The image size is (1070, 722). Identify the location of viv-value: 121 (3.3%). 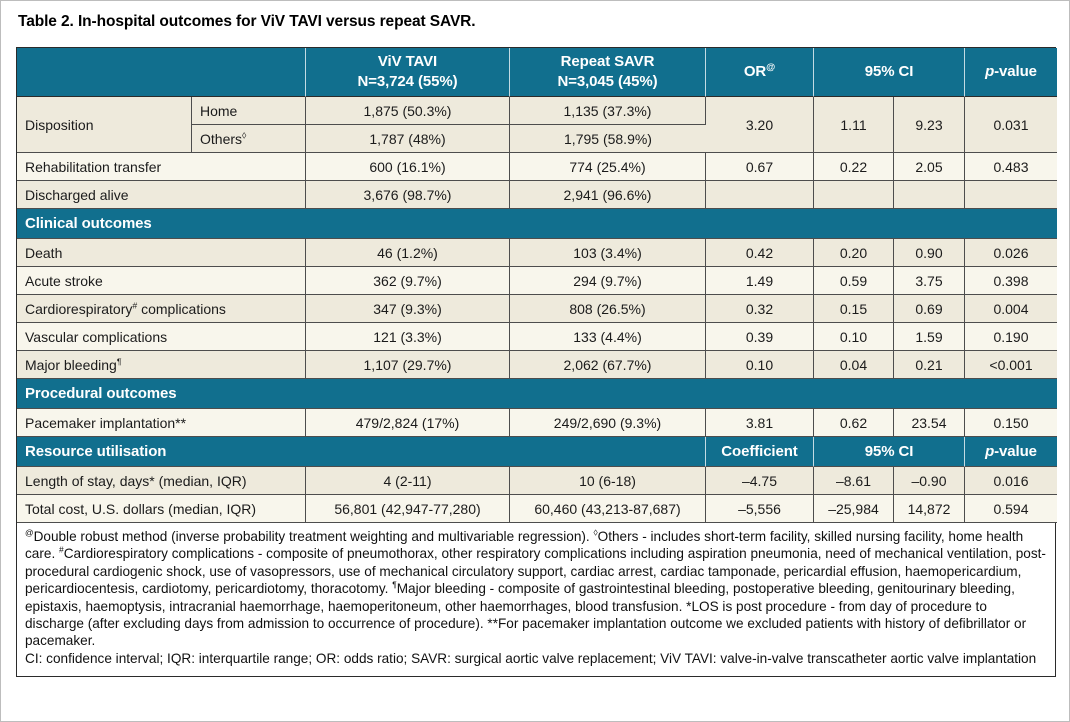
(408, 337).